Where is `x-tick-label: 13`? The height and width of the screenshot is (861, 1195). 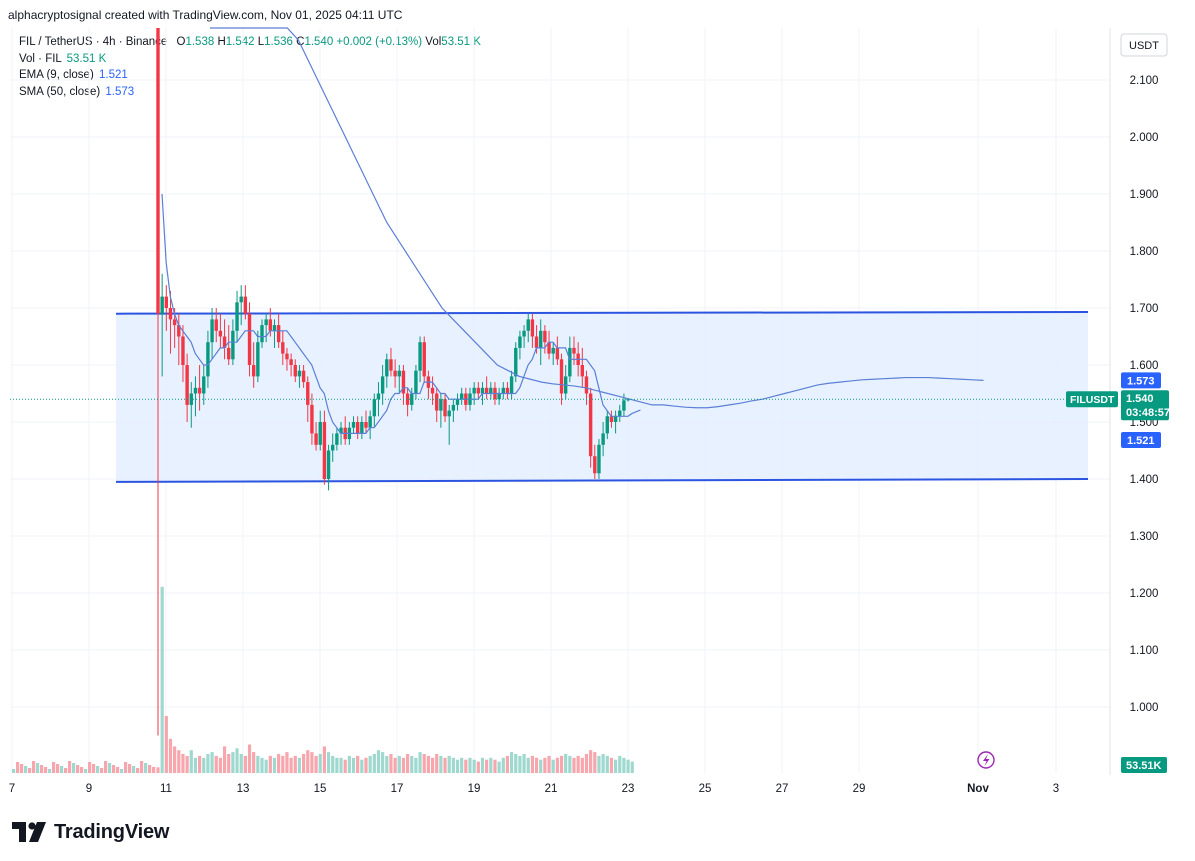
x-tick-label: 13 is located at coordinates (243, 789).